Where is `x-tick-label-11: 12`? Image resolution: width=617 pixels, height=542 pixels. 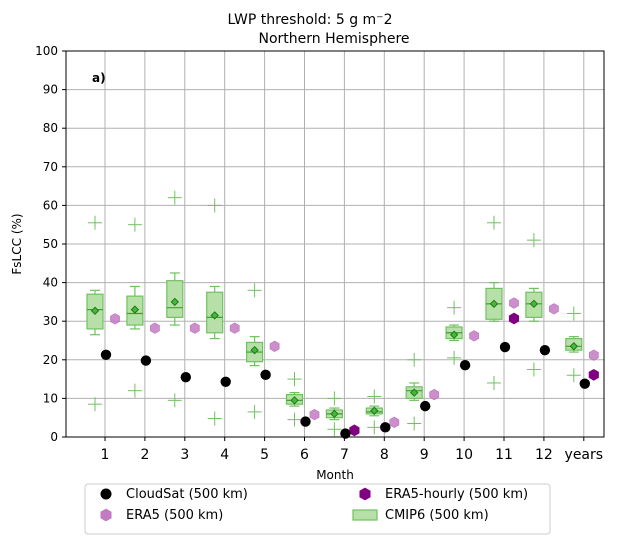 x-tick-label-11: 12 is located at coordinates (544, 455).